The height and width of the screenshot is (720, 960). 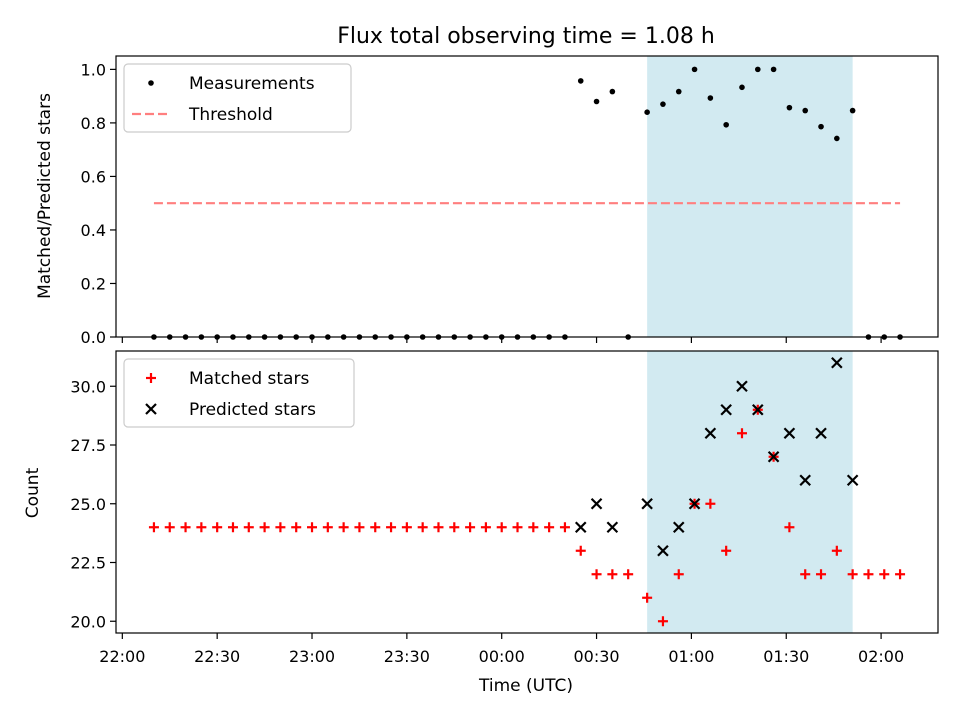 I want to click on legend-label: Matched stars, so click(x=249, y=379).